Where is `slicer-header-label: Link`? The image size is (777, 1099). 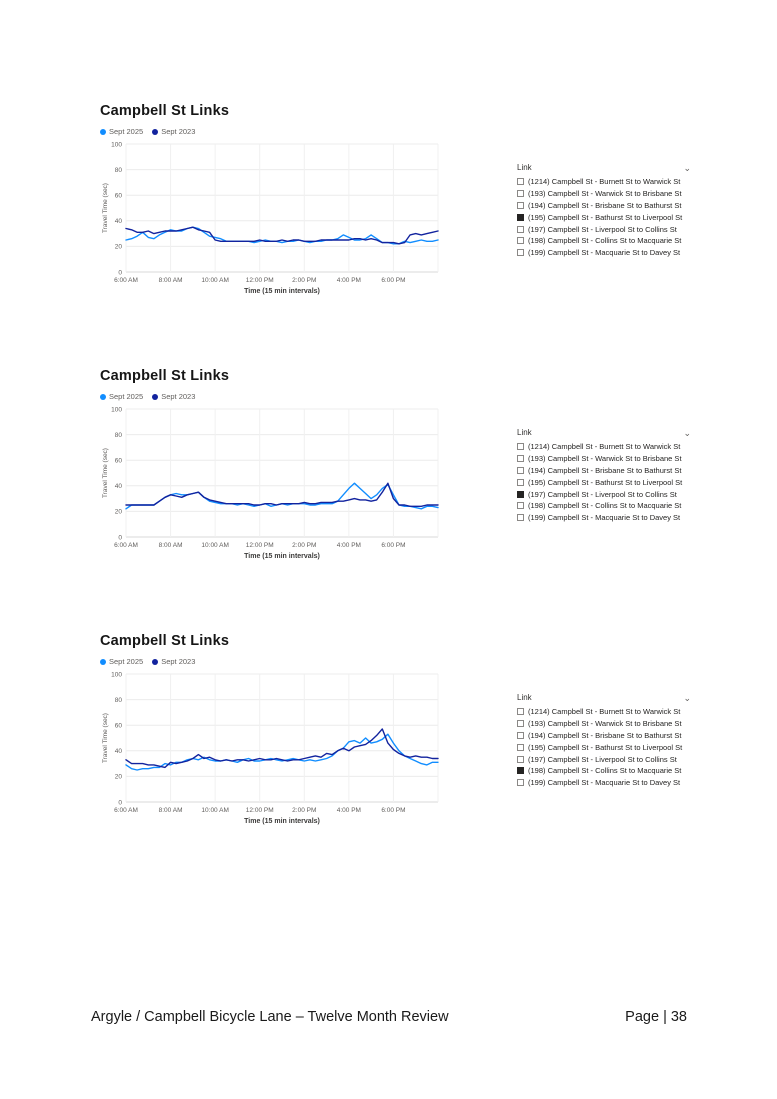
slicer-header-label: Link is located at coordinates (524, 697).